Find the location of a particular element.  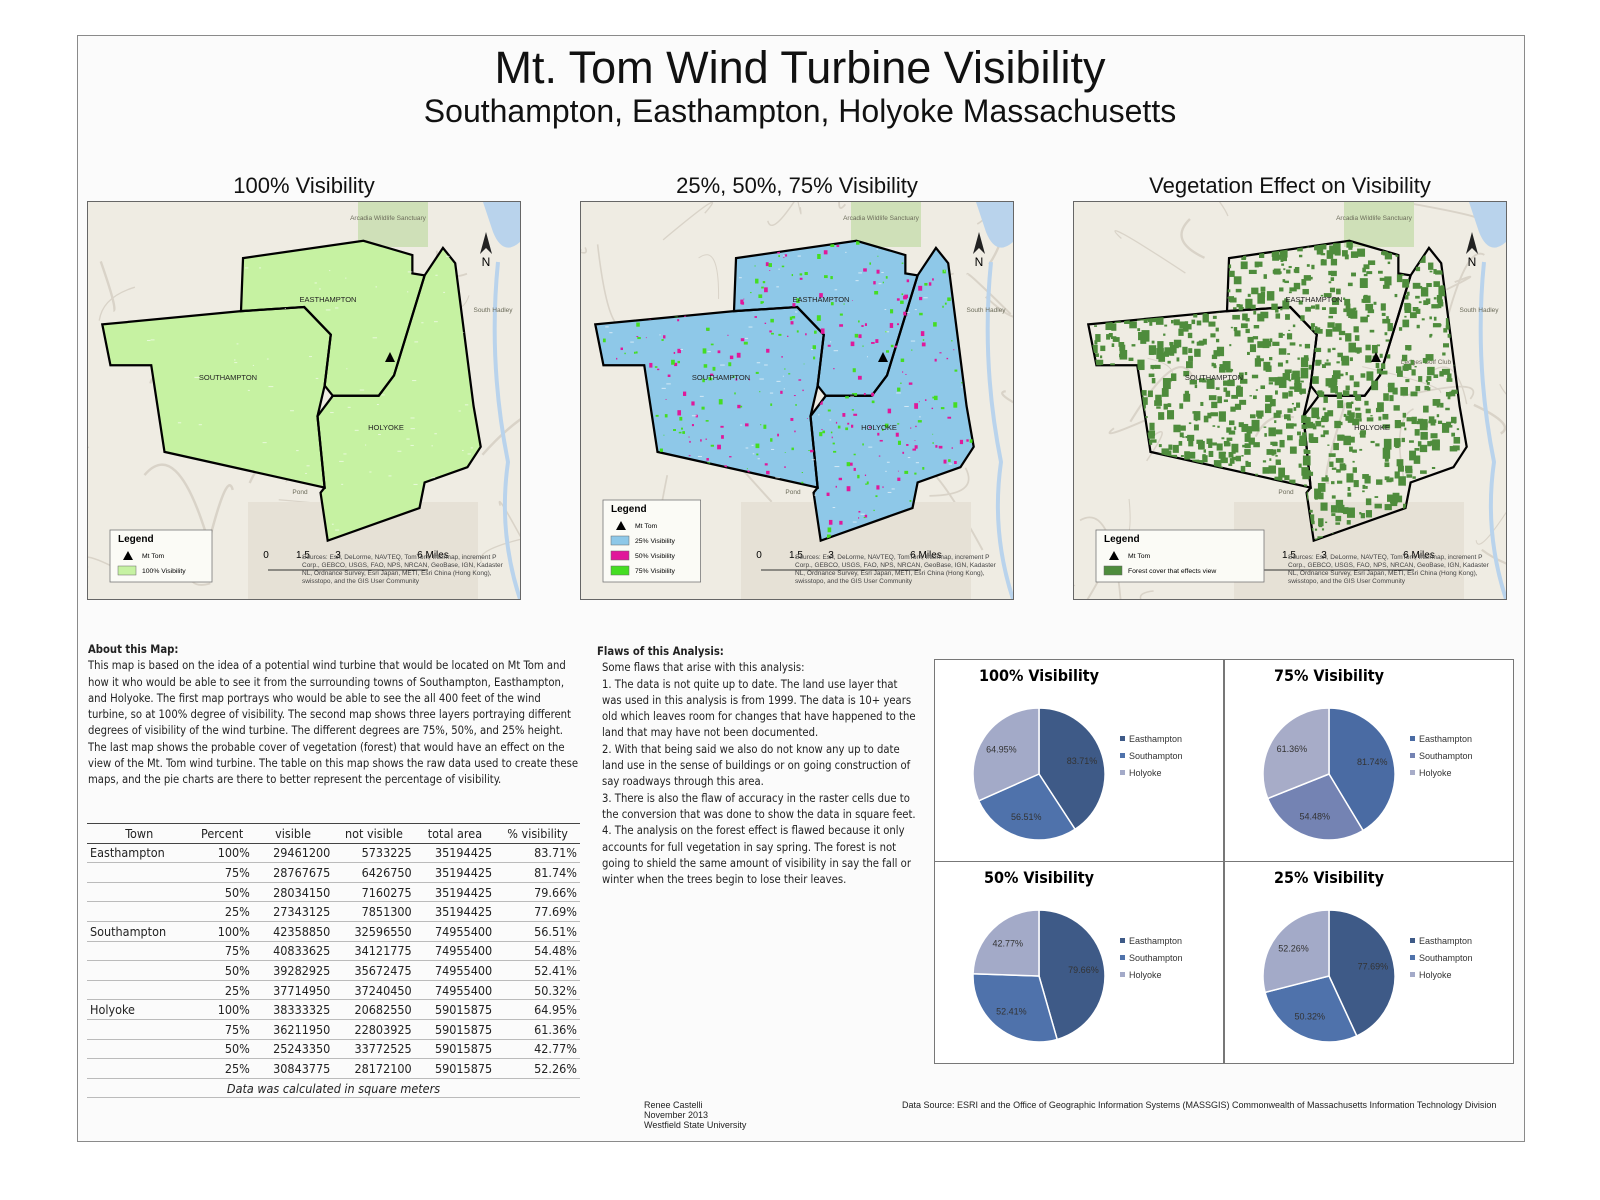

north-arrow is located at coordinates (1472, 243).